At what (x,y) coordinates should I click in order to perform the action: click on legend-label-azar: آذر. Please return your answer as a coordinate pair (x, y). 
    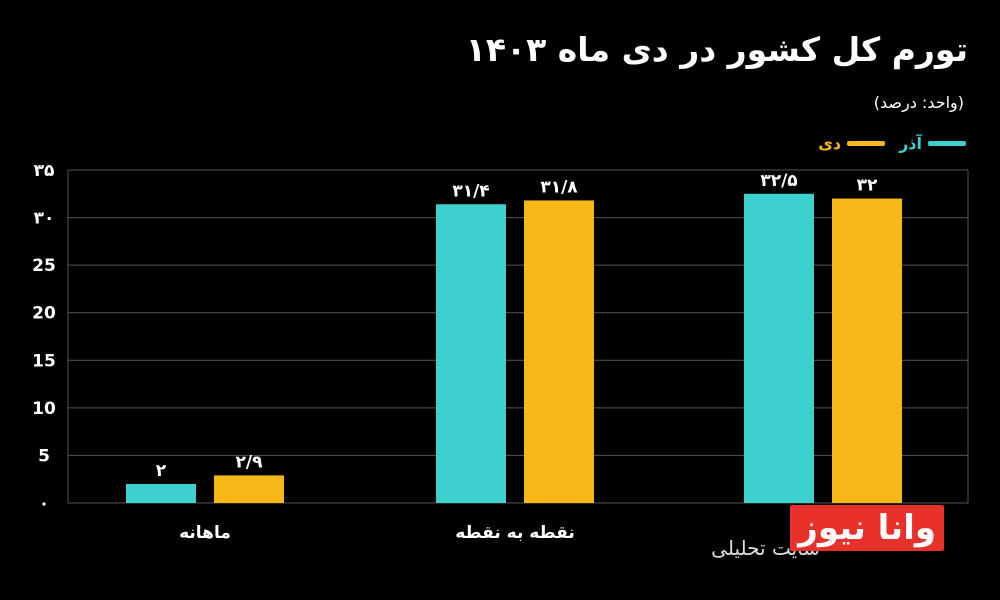
    Looking at the image, I should click on (910, 143).